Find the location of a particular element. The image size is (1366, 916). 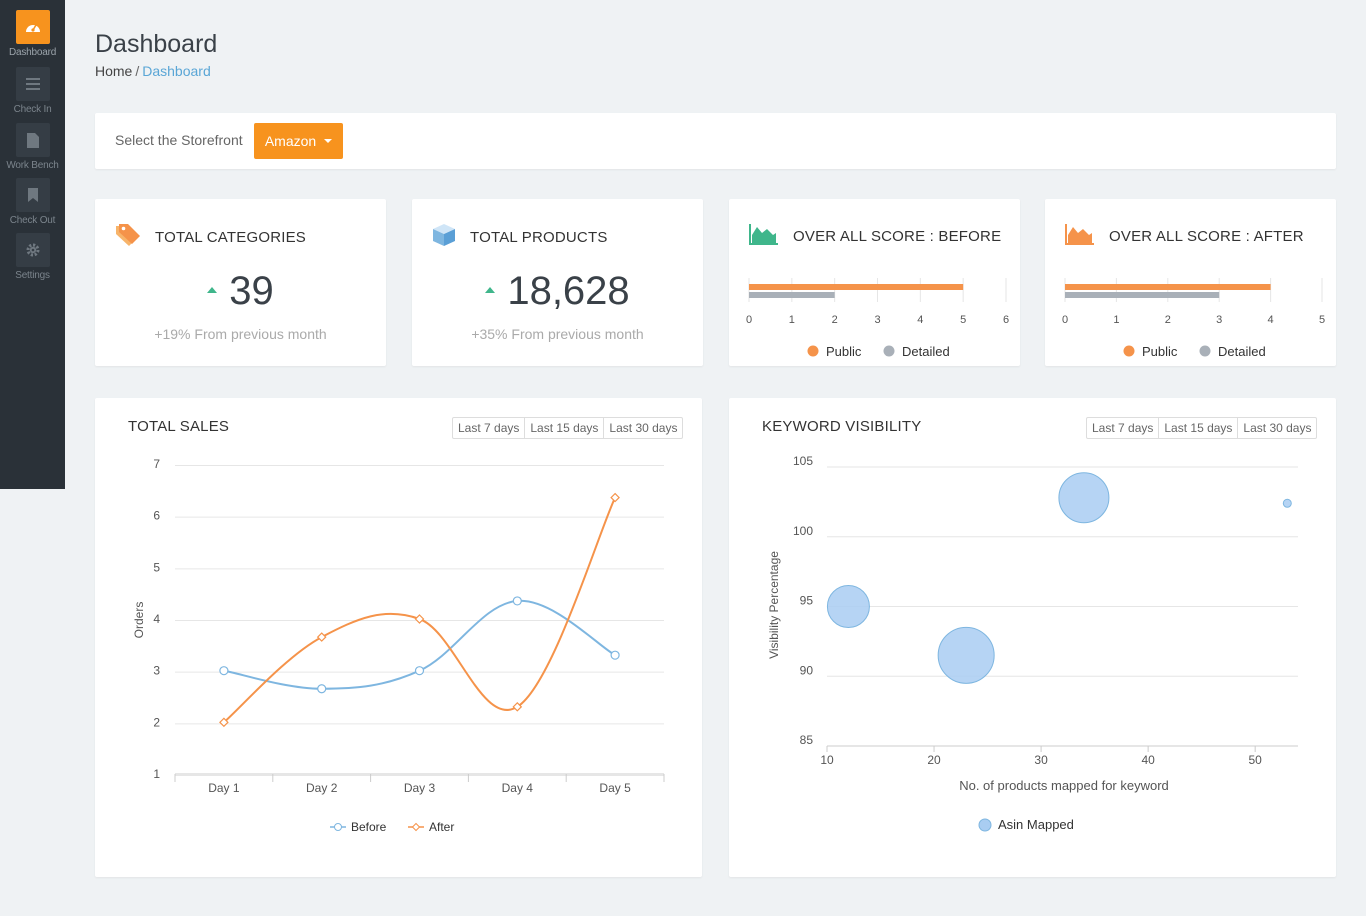

bookmark-icon is located at coordinates (32, 195).